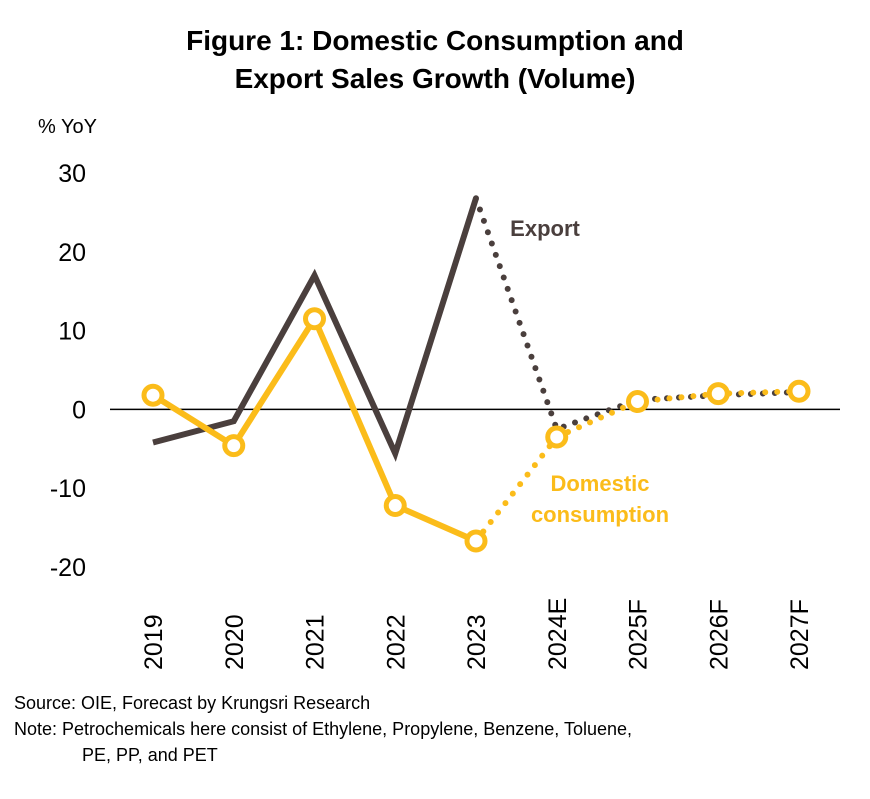 This screenshot has height=799, width=870. I want to click on x-tick-label: 2021, so click(316, 642).